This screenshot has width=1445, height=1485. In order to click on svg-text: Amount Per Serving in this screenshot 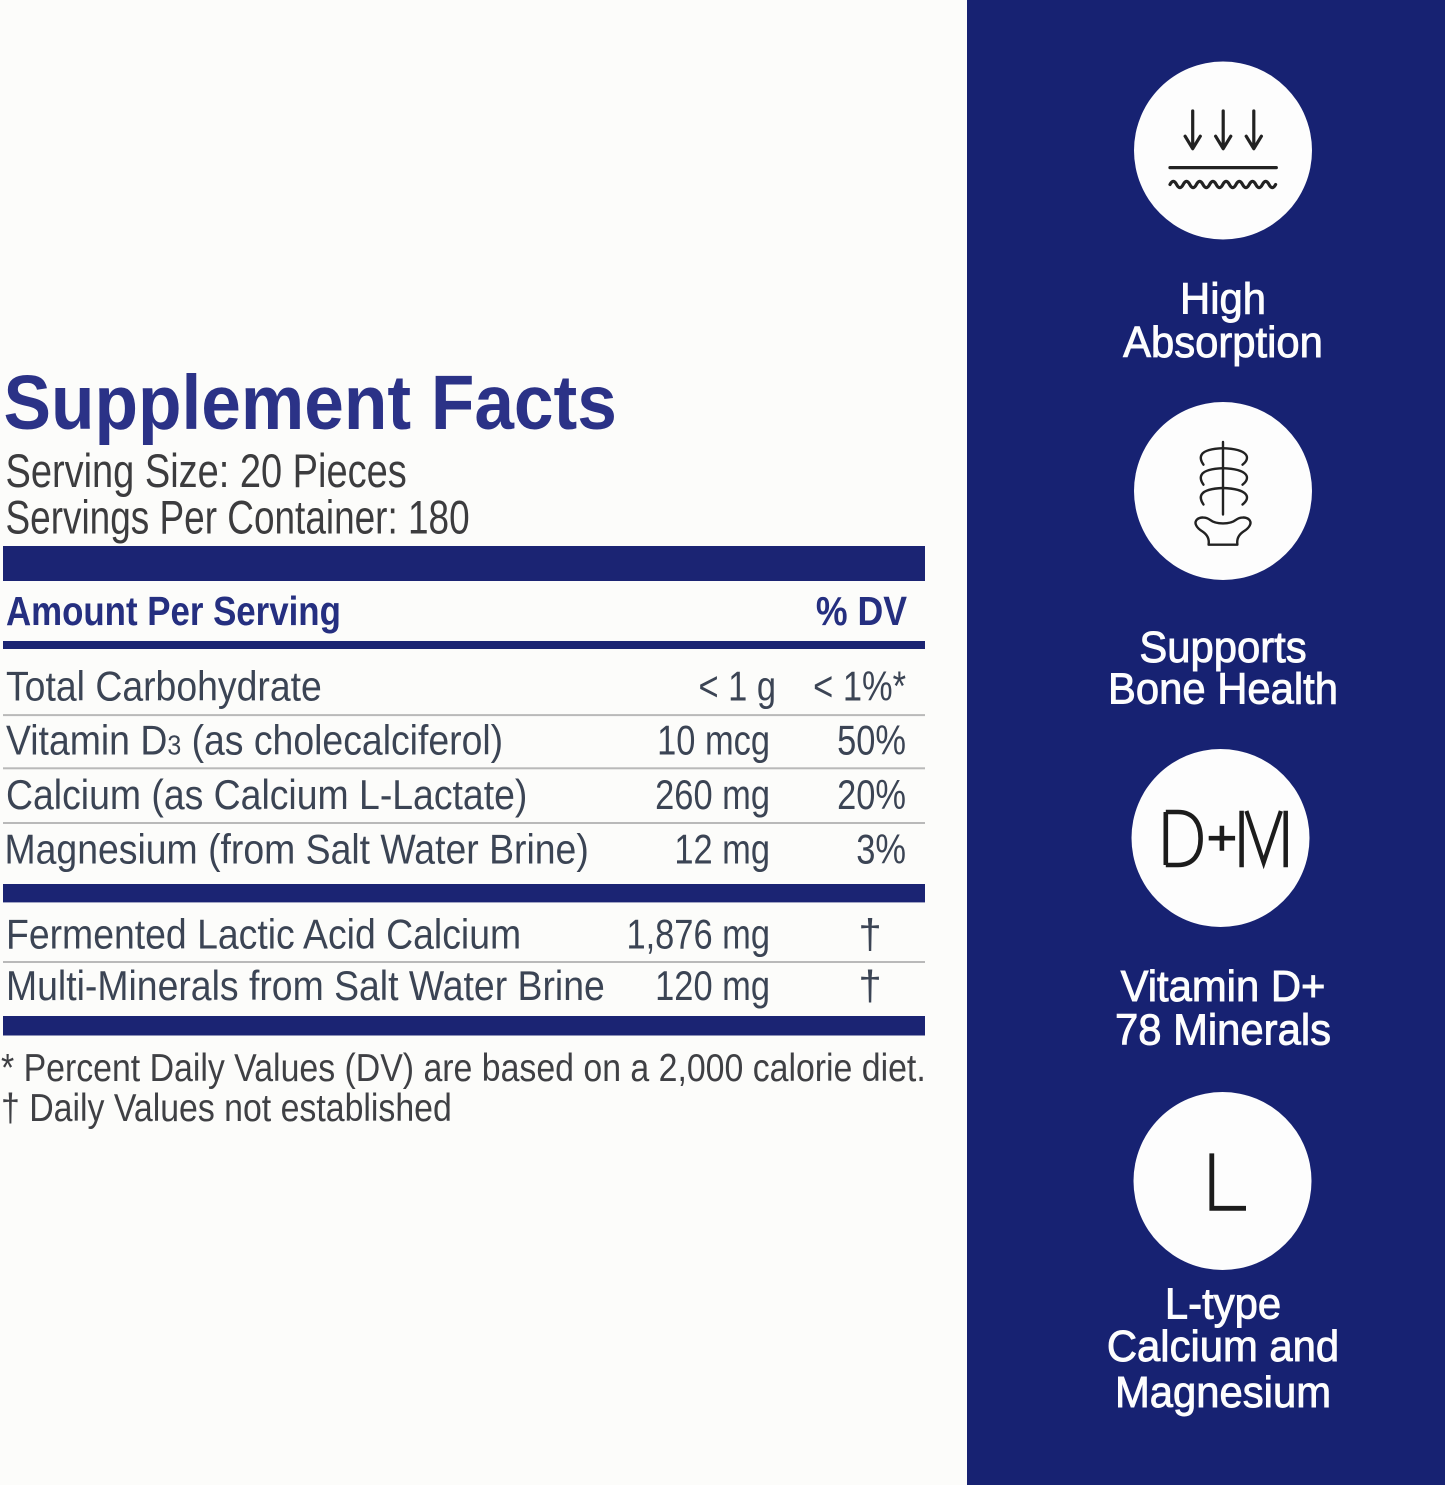, I will do `click(173, 611)`.